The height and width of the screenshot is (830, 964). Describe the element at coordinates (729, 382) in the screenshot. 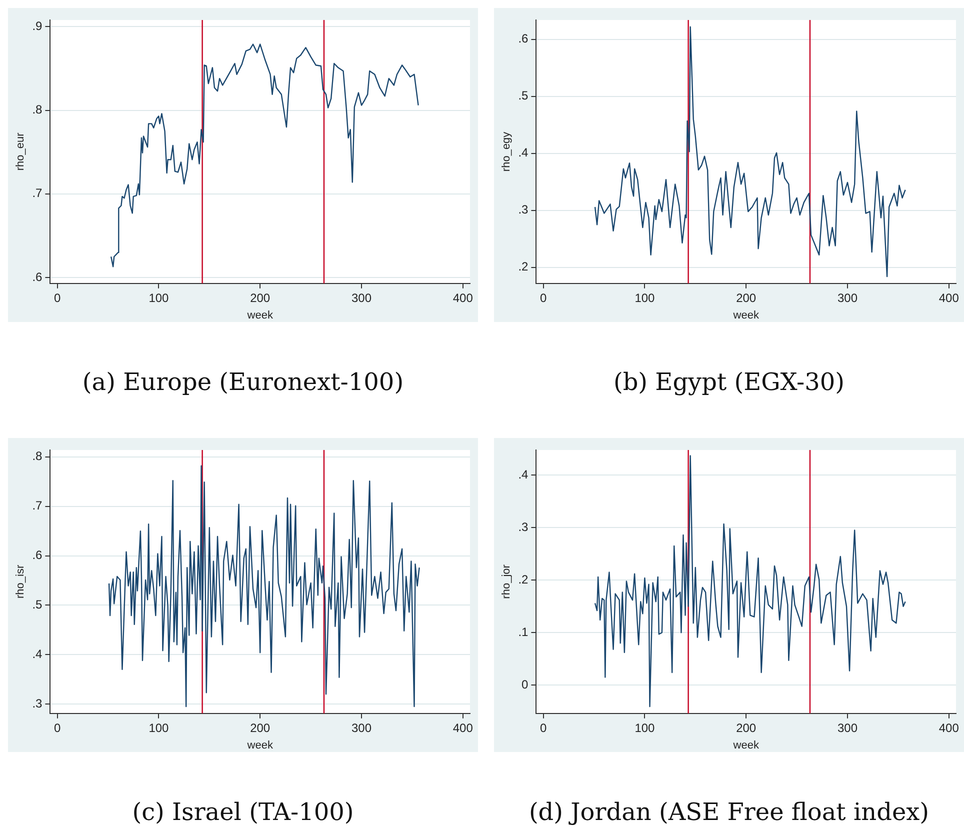

I see `text: (b) Egypt (EGX-30)` at that location.